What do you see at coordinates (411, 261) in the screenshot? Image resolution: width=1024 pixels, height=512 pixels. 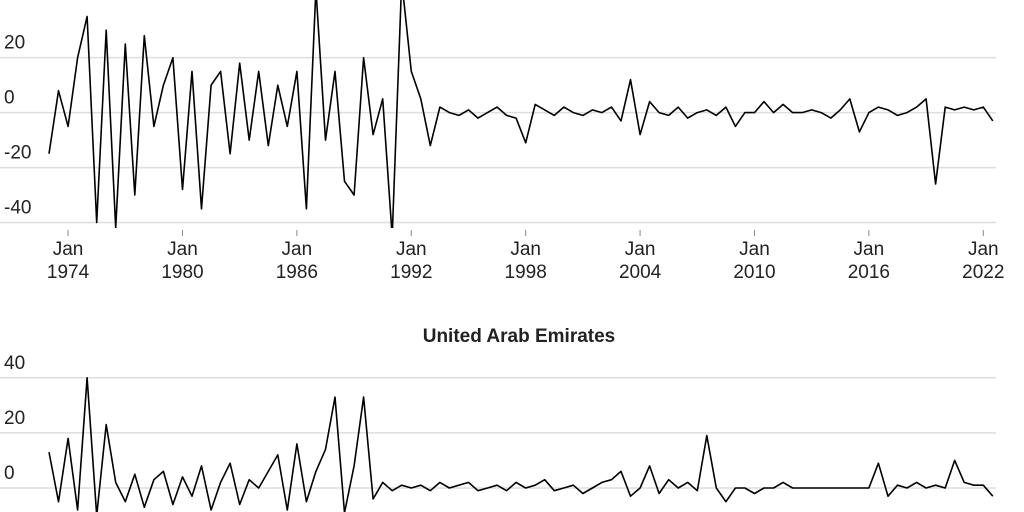 I see `x-tick-label: Jan 1992` at bounding box center [411, 261].